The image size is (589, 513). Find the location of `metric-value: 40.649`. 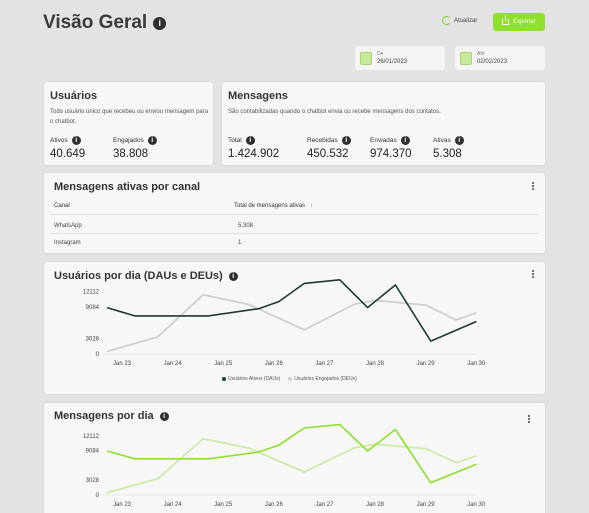

metric-value: 40.649 is located at coordinates (68, 154).